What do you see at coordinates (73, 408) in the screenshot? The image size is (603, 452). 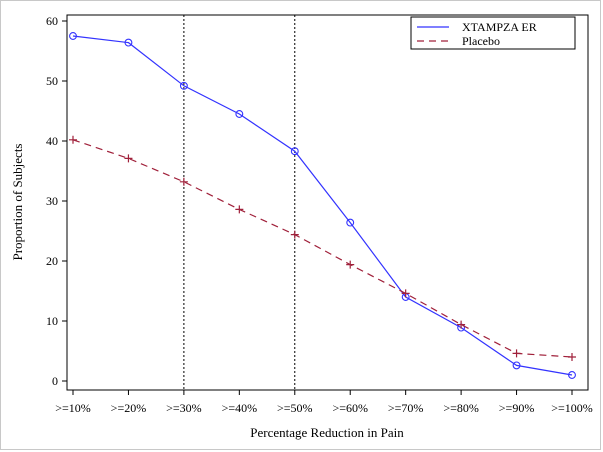 I see `x-tick-label: >=10%` at bounding box center [73, 408].